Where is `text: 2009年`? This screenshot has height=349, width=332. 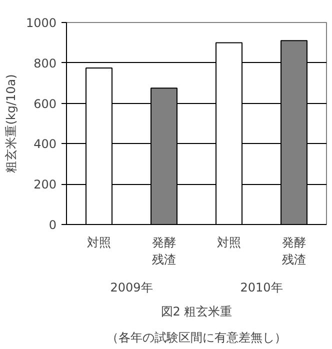
text: 2009年 is located at coordinates (131, 287).